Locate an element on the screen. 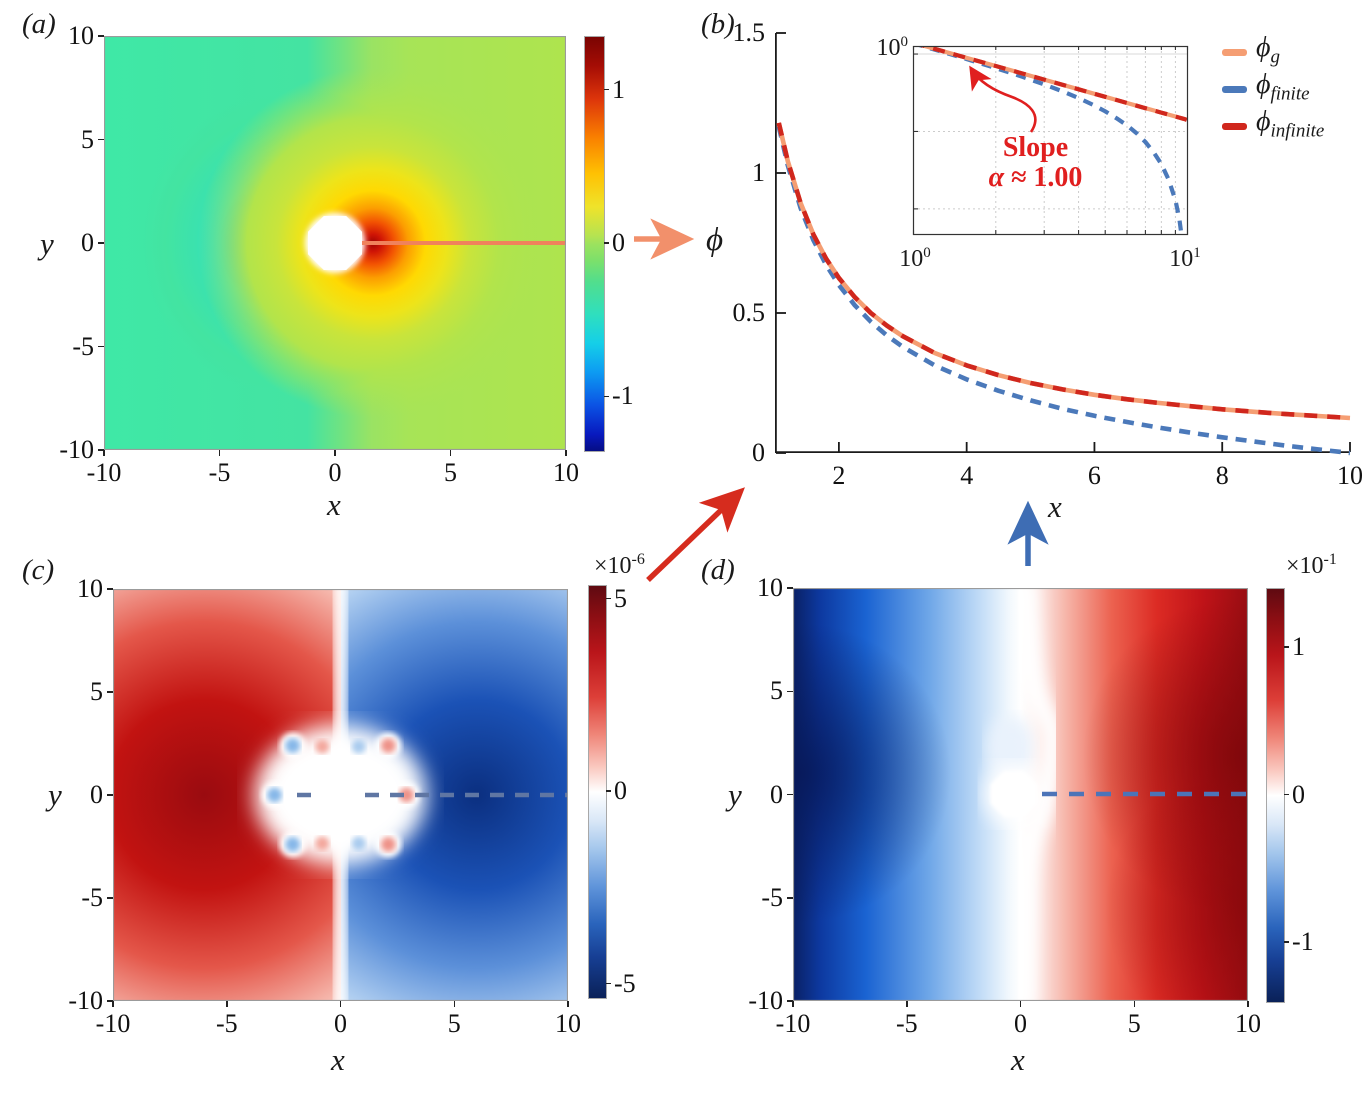 Image resolution: width=1371 pixels, height=1118 pixels. slope-alpha: α is located at coordinates (996, 178).